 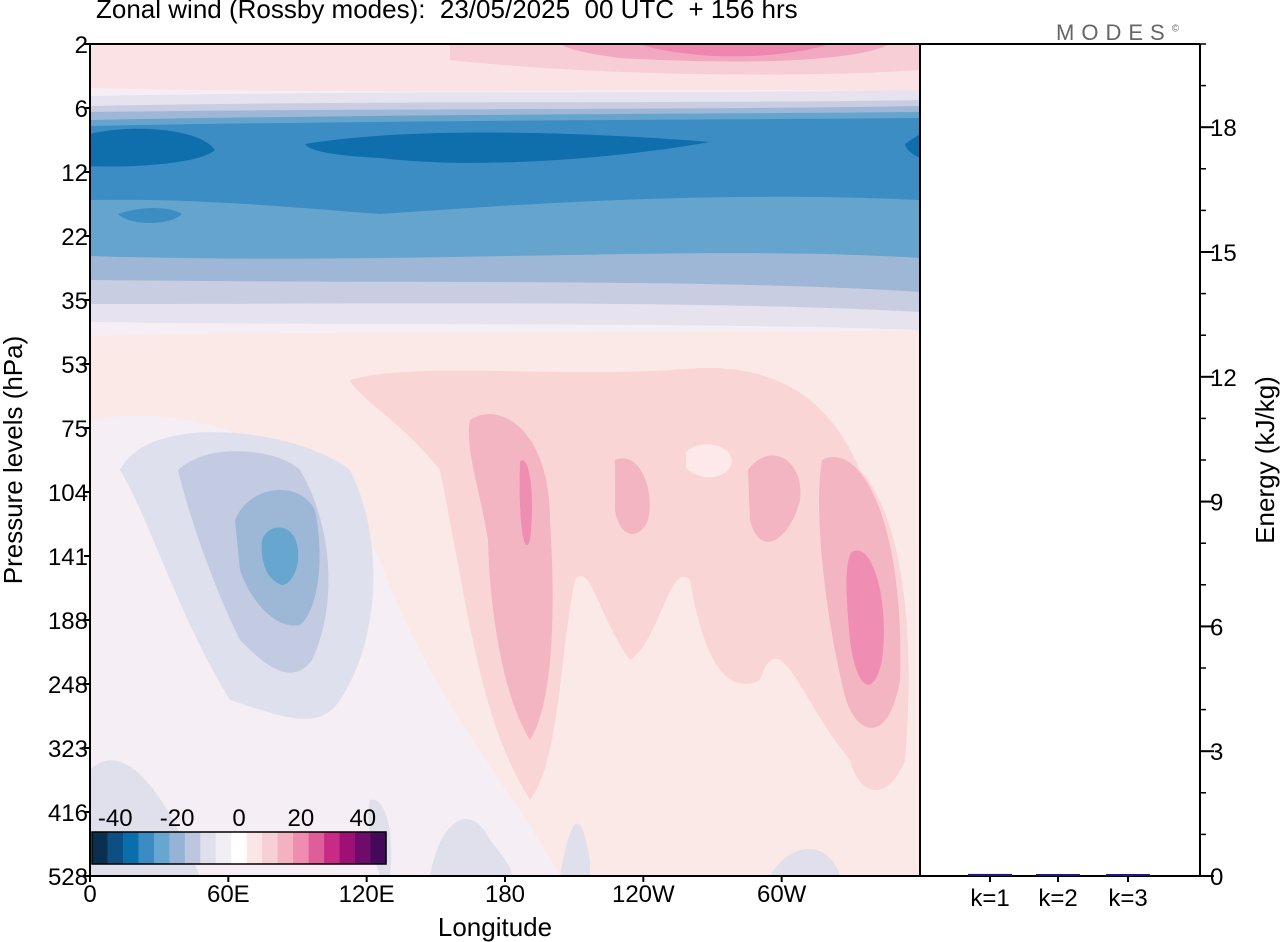 What do you see at coordinates (68, 621) in the screenshot?
I see `y-tick-label: 188` at bounding box center [68, 621].